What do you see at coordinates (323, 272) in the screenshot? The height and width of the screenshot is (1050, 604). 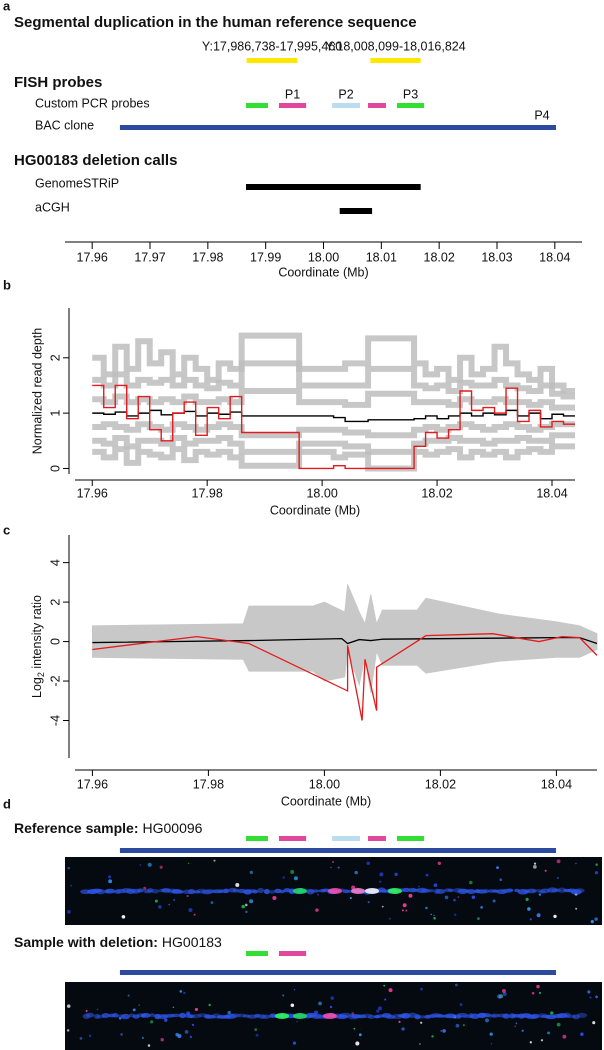 I see `axis-label: Coordinate (Mb)` at bounding box center [323, 272].